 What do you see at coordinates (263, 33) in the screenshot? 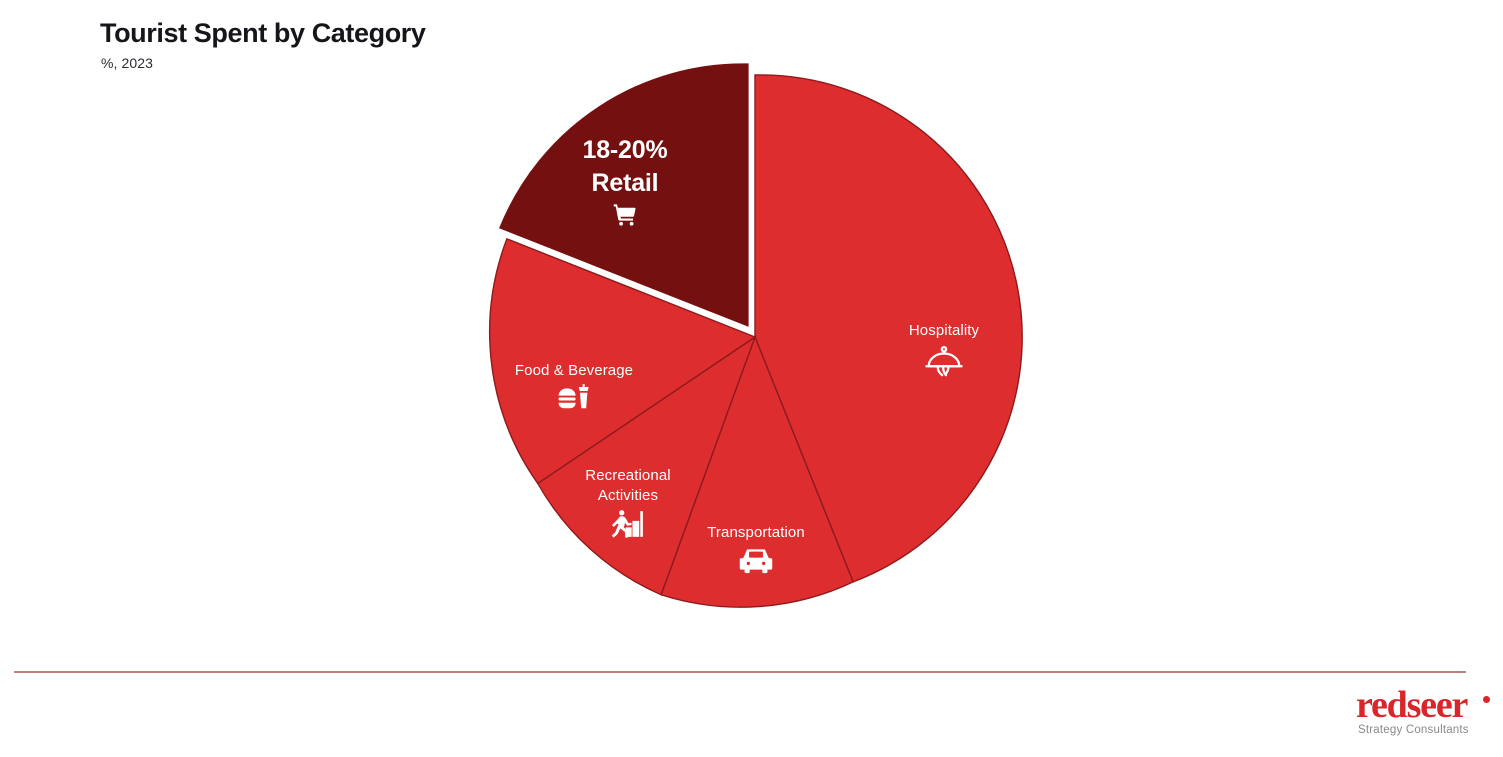
I see `page-title: Tourist Spent by Category` at bounding box center [263, 33].